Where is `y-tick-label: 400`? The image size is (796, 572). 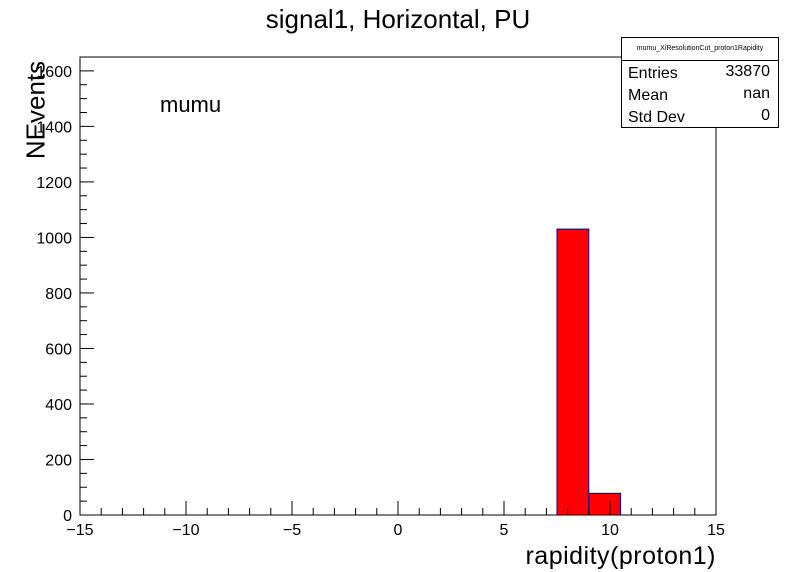
y-tick-label: 400 is located at coordinates (58, 405).